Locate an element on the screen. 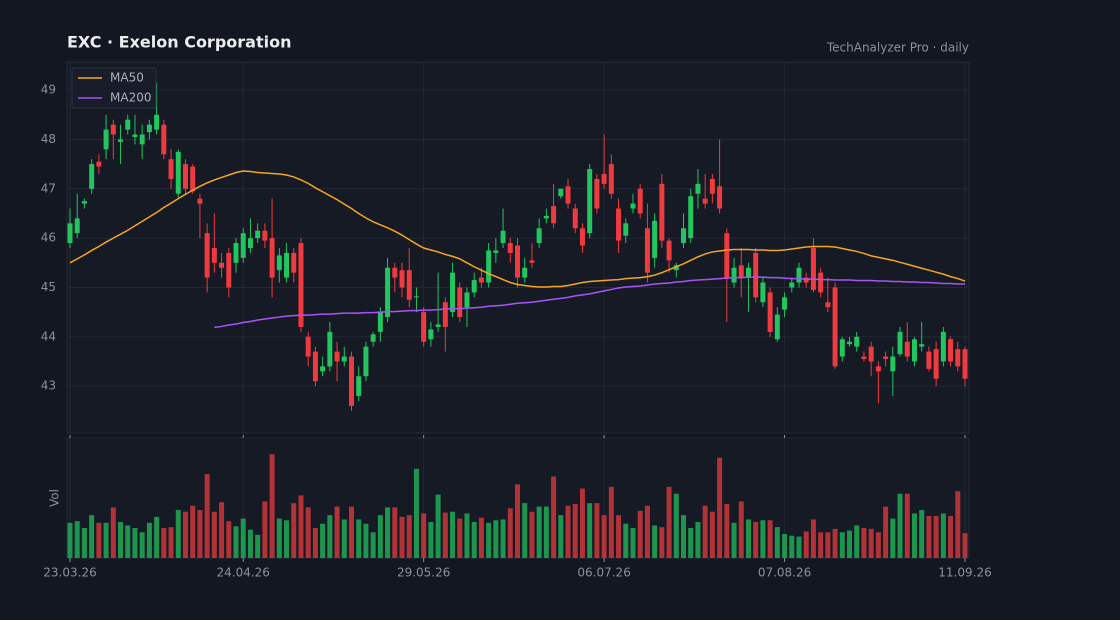  x-tick-label: 23.03.26 is located at coordinates (69, 573).